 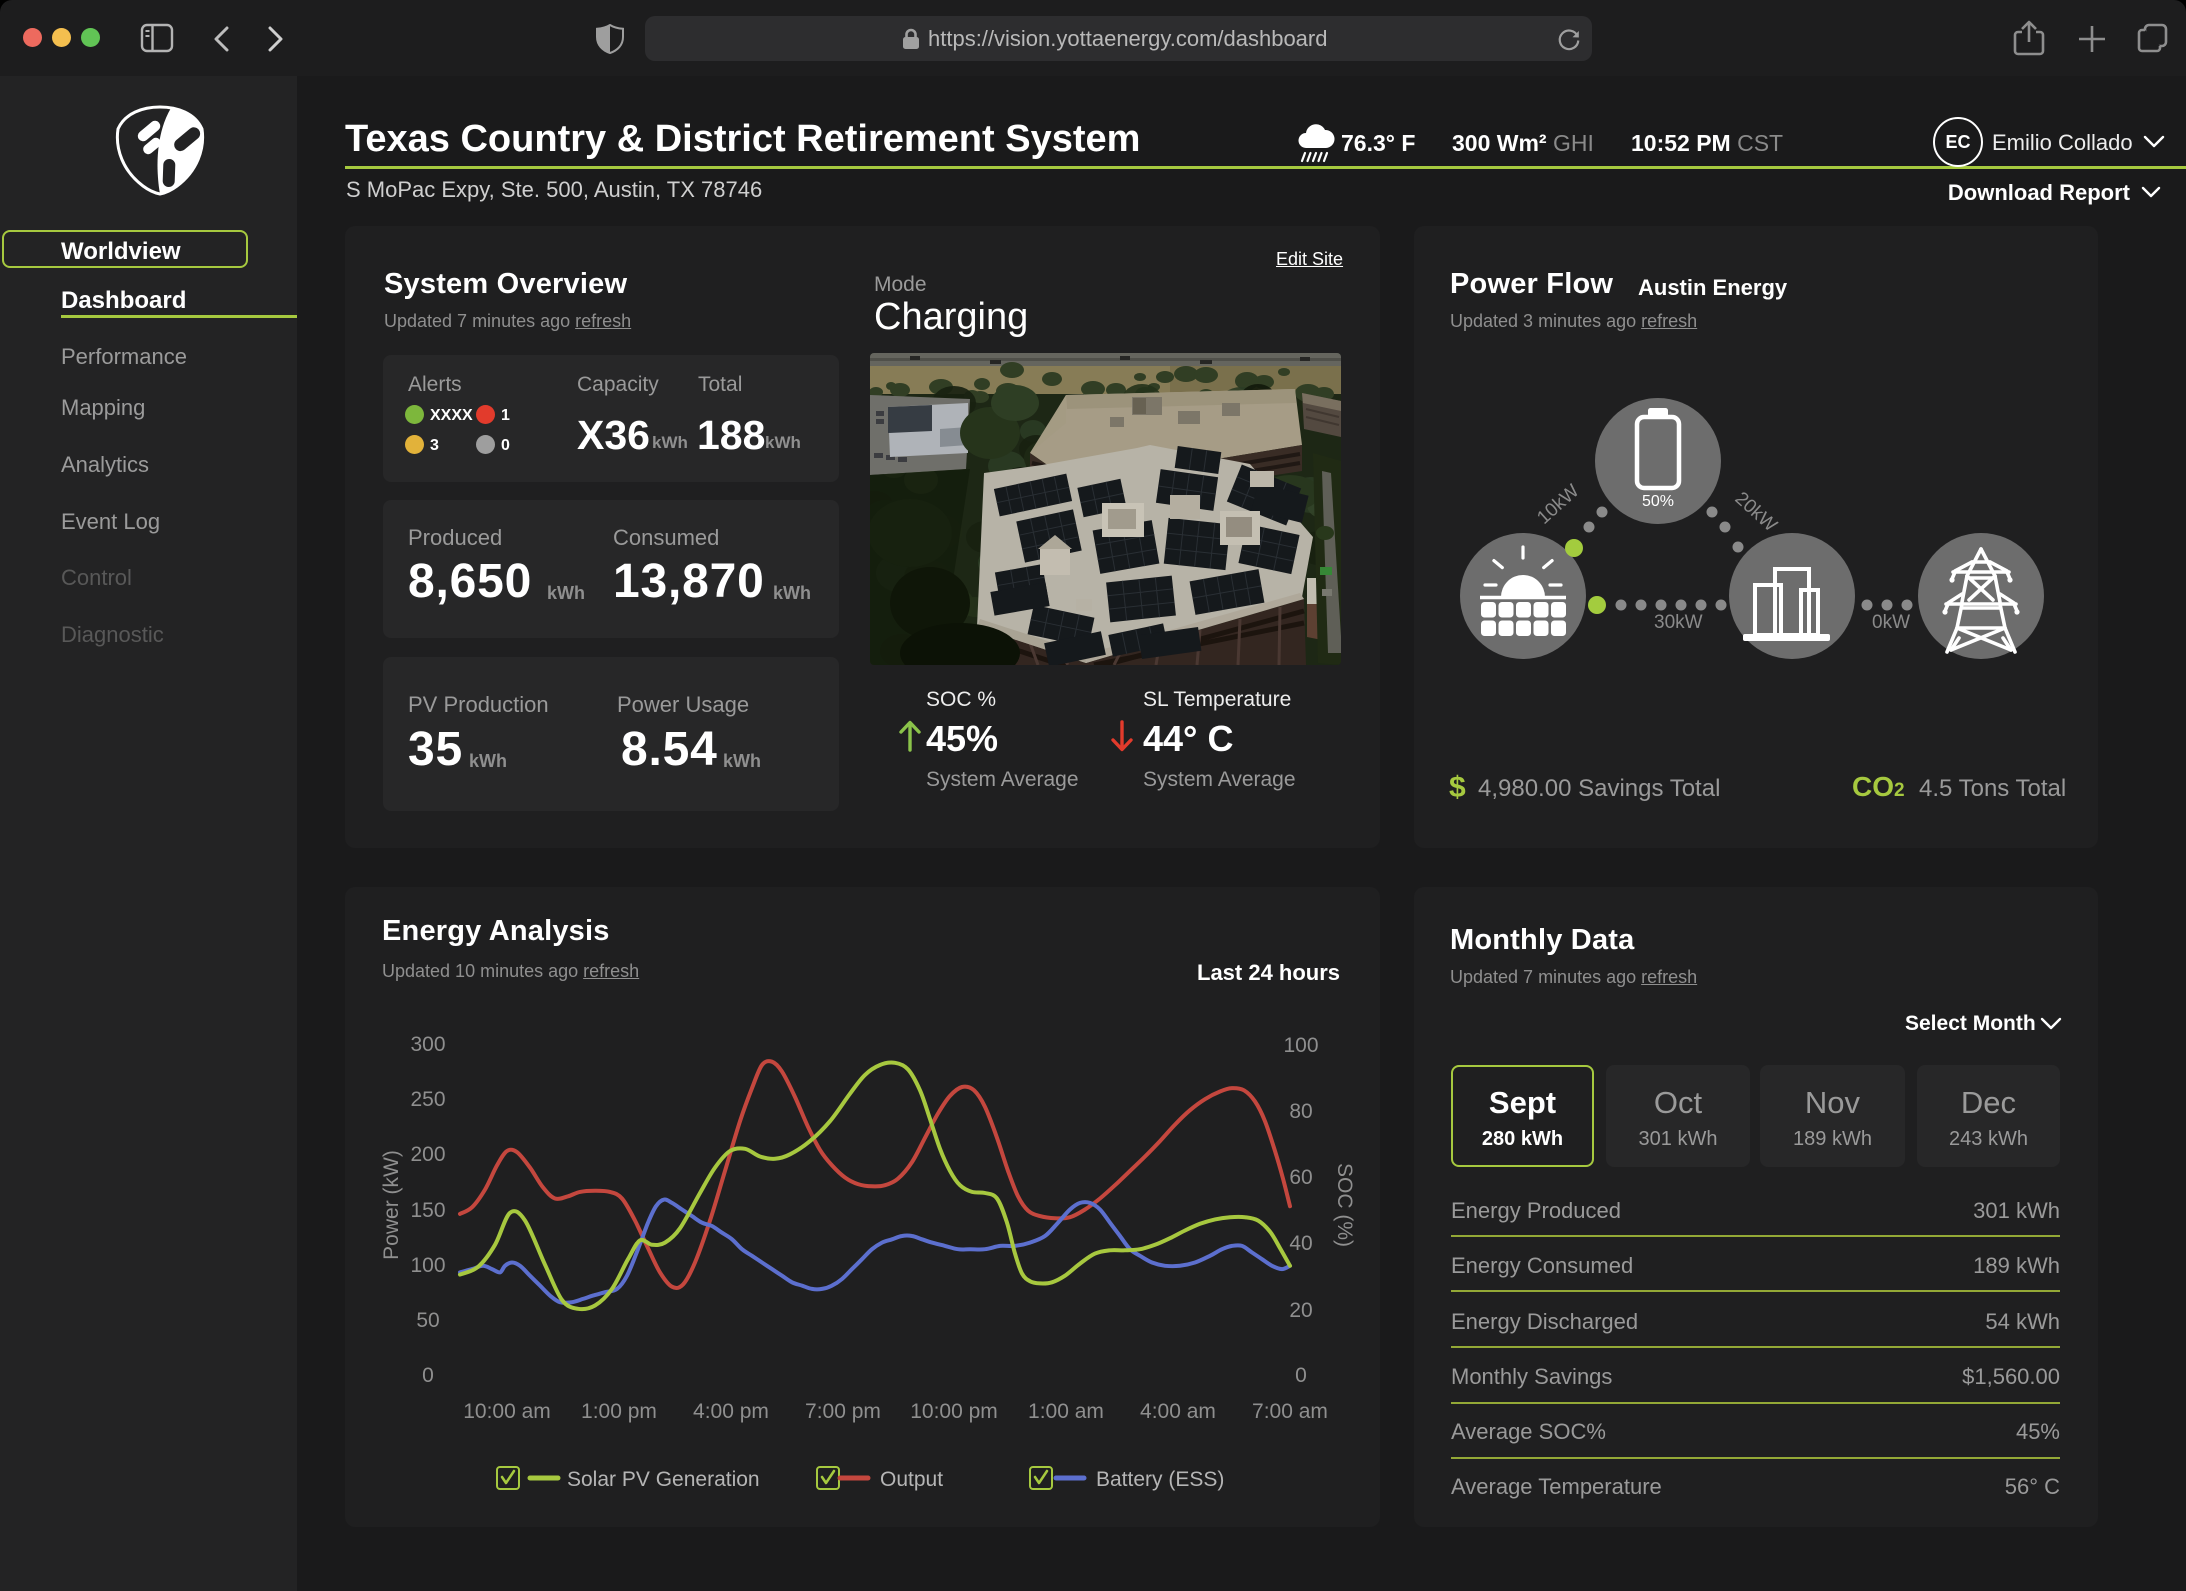 What do you see at coordinates (1678, 622) in the screenshot?
I see `svg-text: 30kW` at bounding box center [1678, 622].